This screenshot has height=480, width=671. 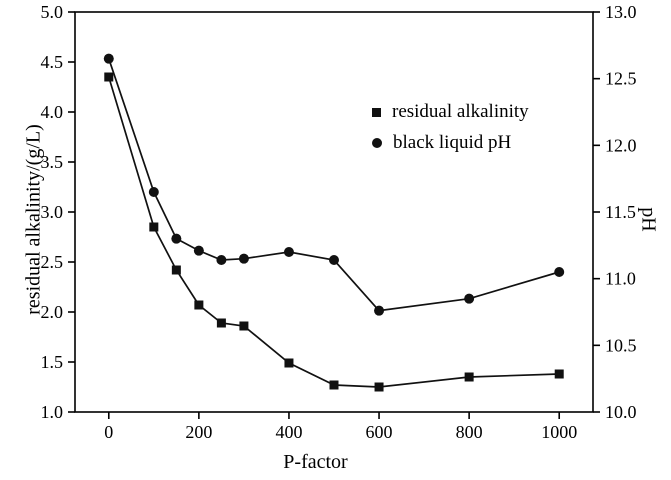 I want to click on x-tick-label: 600, so click(x=379, y=432).